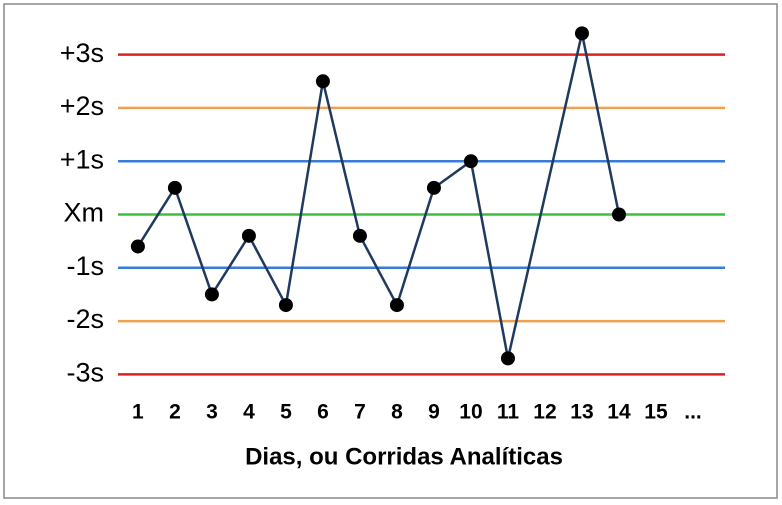 The height and width of the screenshot is (505, 782). What do you see at coordinates (85, 372) in the screenshot?
I see `y-tick-label: -3s` at bounding box center [85, 372].